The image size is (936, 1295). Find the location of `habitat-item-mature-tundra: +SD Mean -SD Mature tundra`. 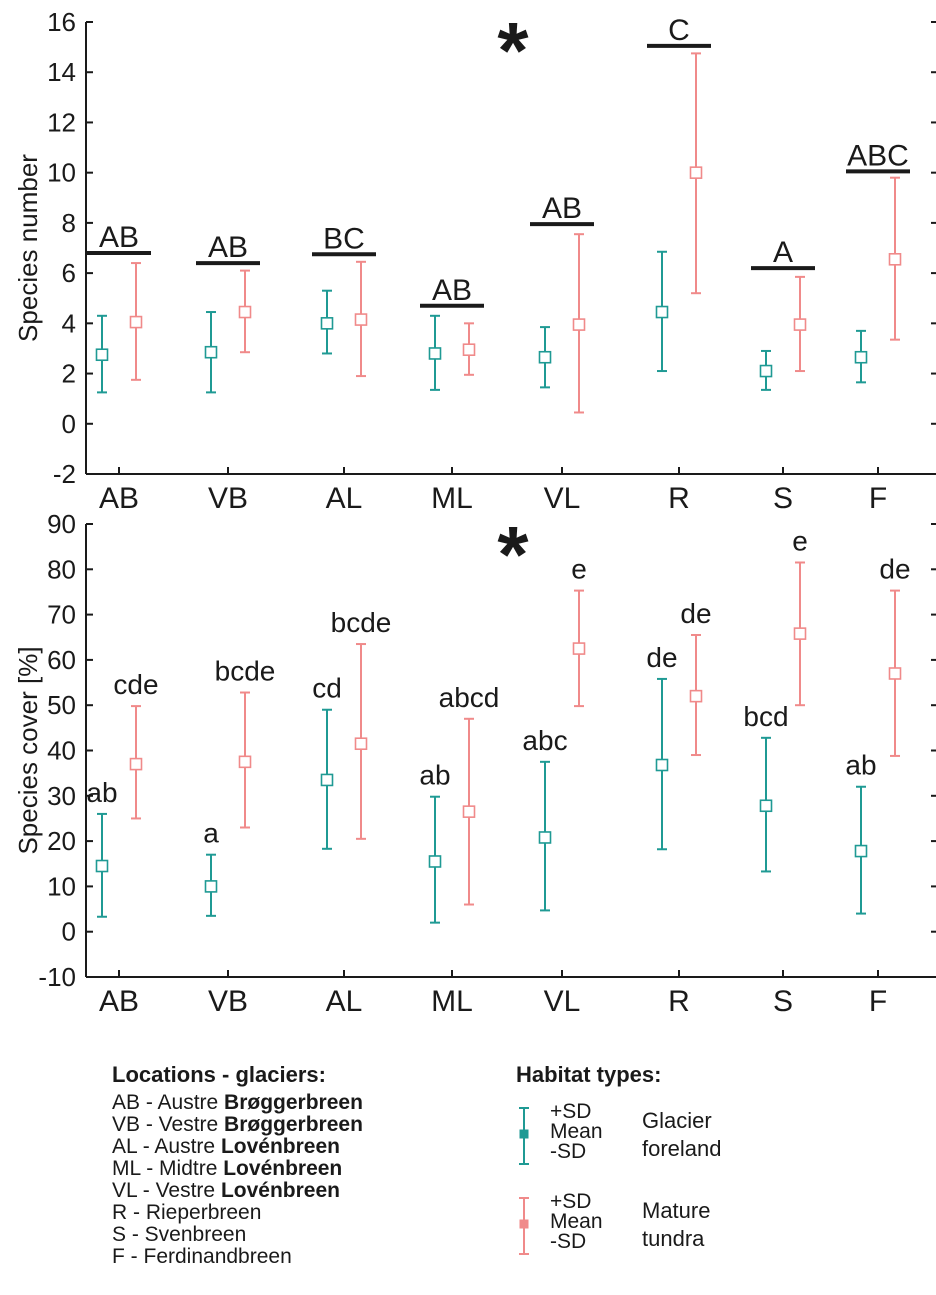

habitat-item-mature-tundra: +SD Mean -SD Mature tundra is located at coordinates (646, 1236).